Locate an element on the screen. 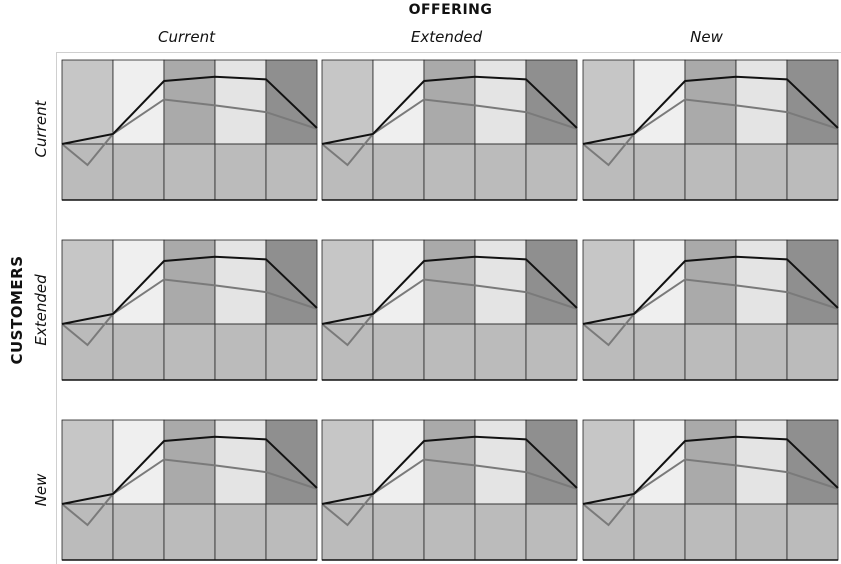  panel-current-customers-current-offering is located at coordinates (189, 130).